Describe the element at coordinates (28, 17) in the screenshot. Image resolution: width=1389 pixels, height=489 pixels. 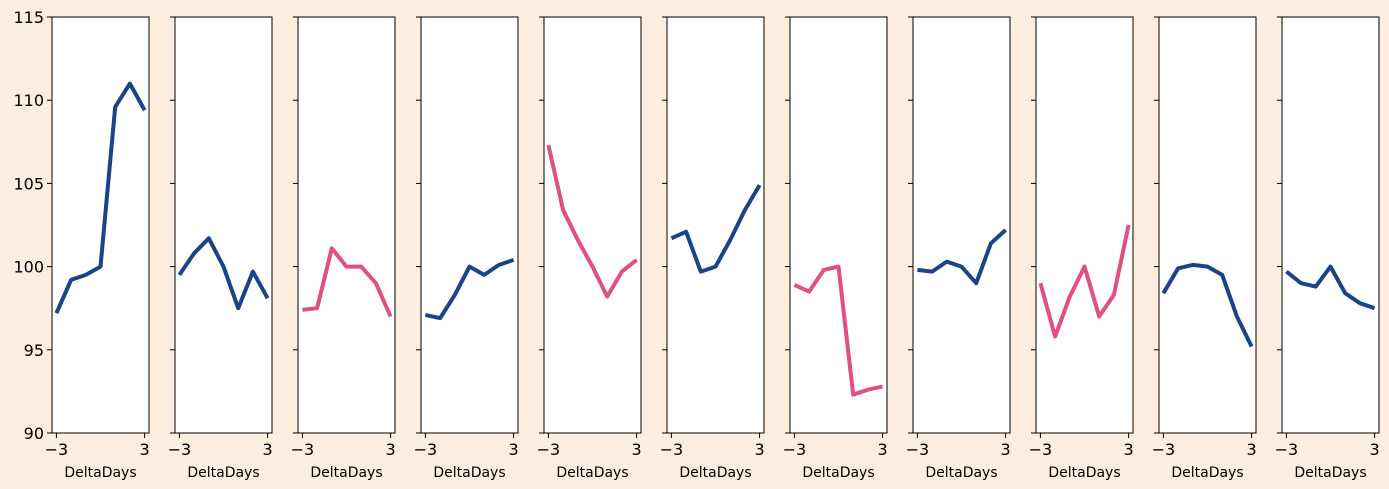
I see `y-tick-label: 115` at that location.